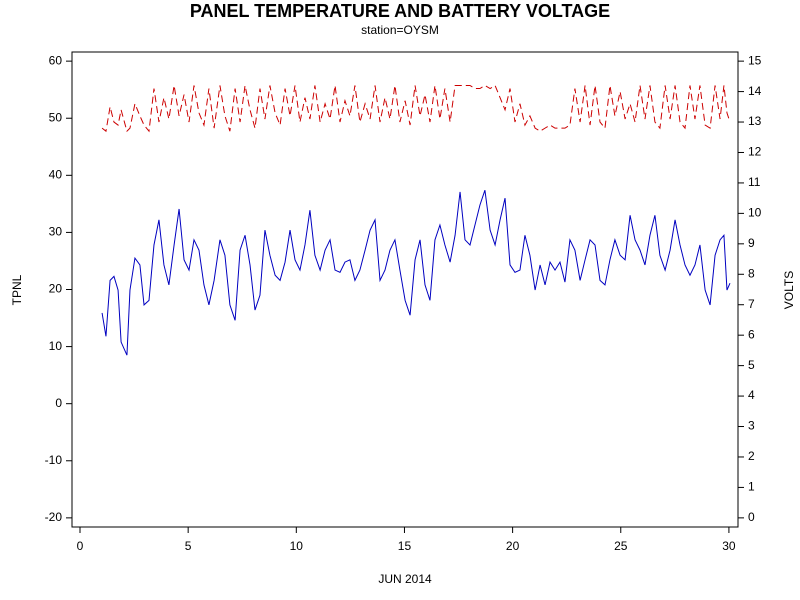 This screenshot has height=600, width=800. What do you see at coordinates (416, 108) in the screenshot?
I see `data-line` at bounding box center [416, 108].